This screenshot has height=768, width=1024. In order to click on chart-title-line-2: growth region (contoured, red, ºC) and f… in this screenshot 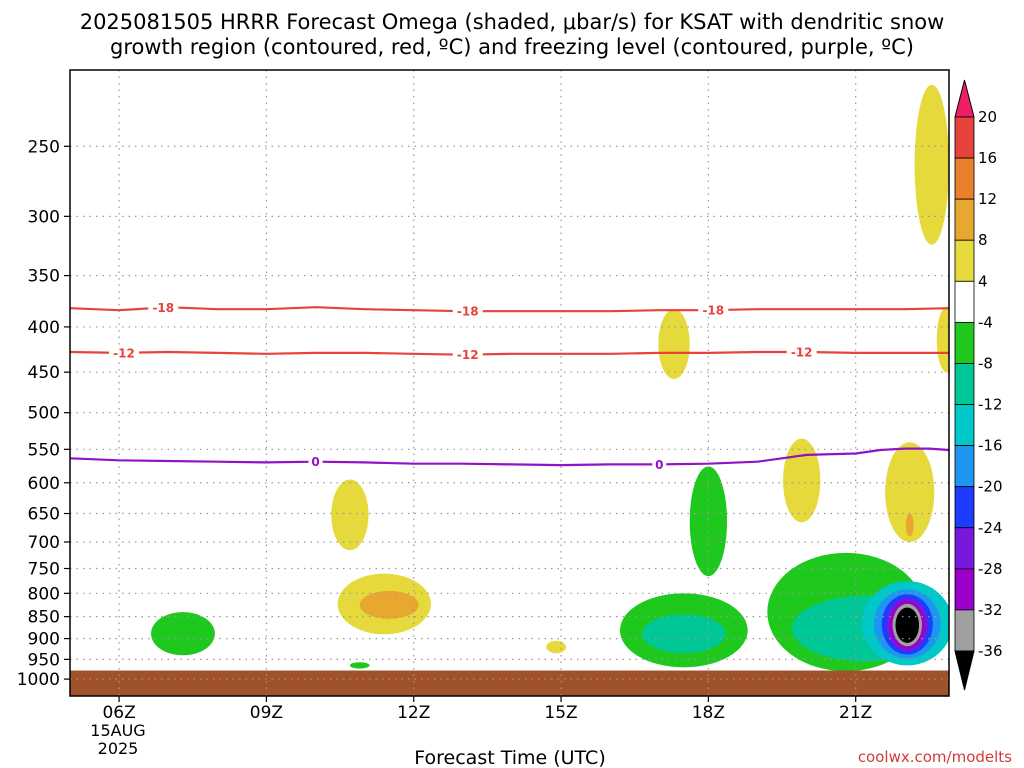, I will do `click(512, 47)`.